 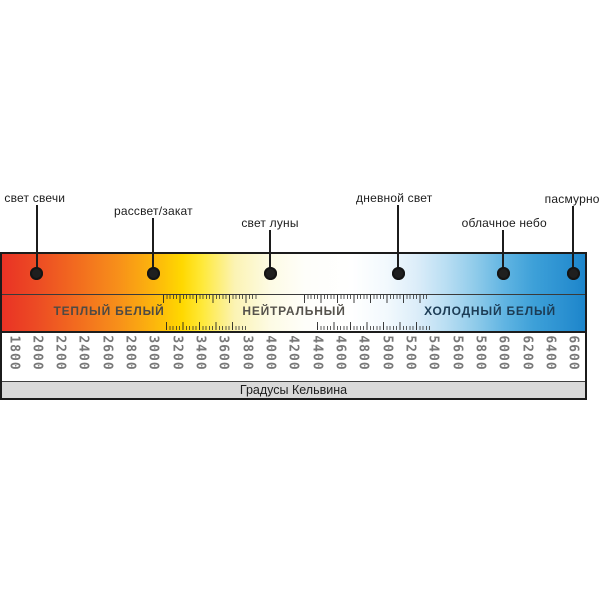 I want to click on marker-label-0: свет свечи, so click(x=35, y=198).